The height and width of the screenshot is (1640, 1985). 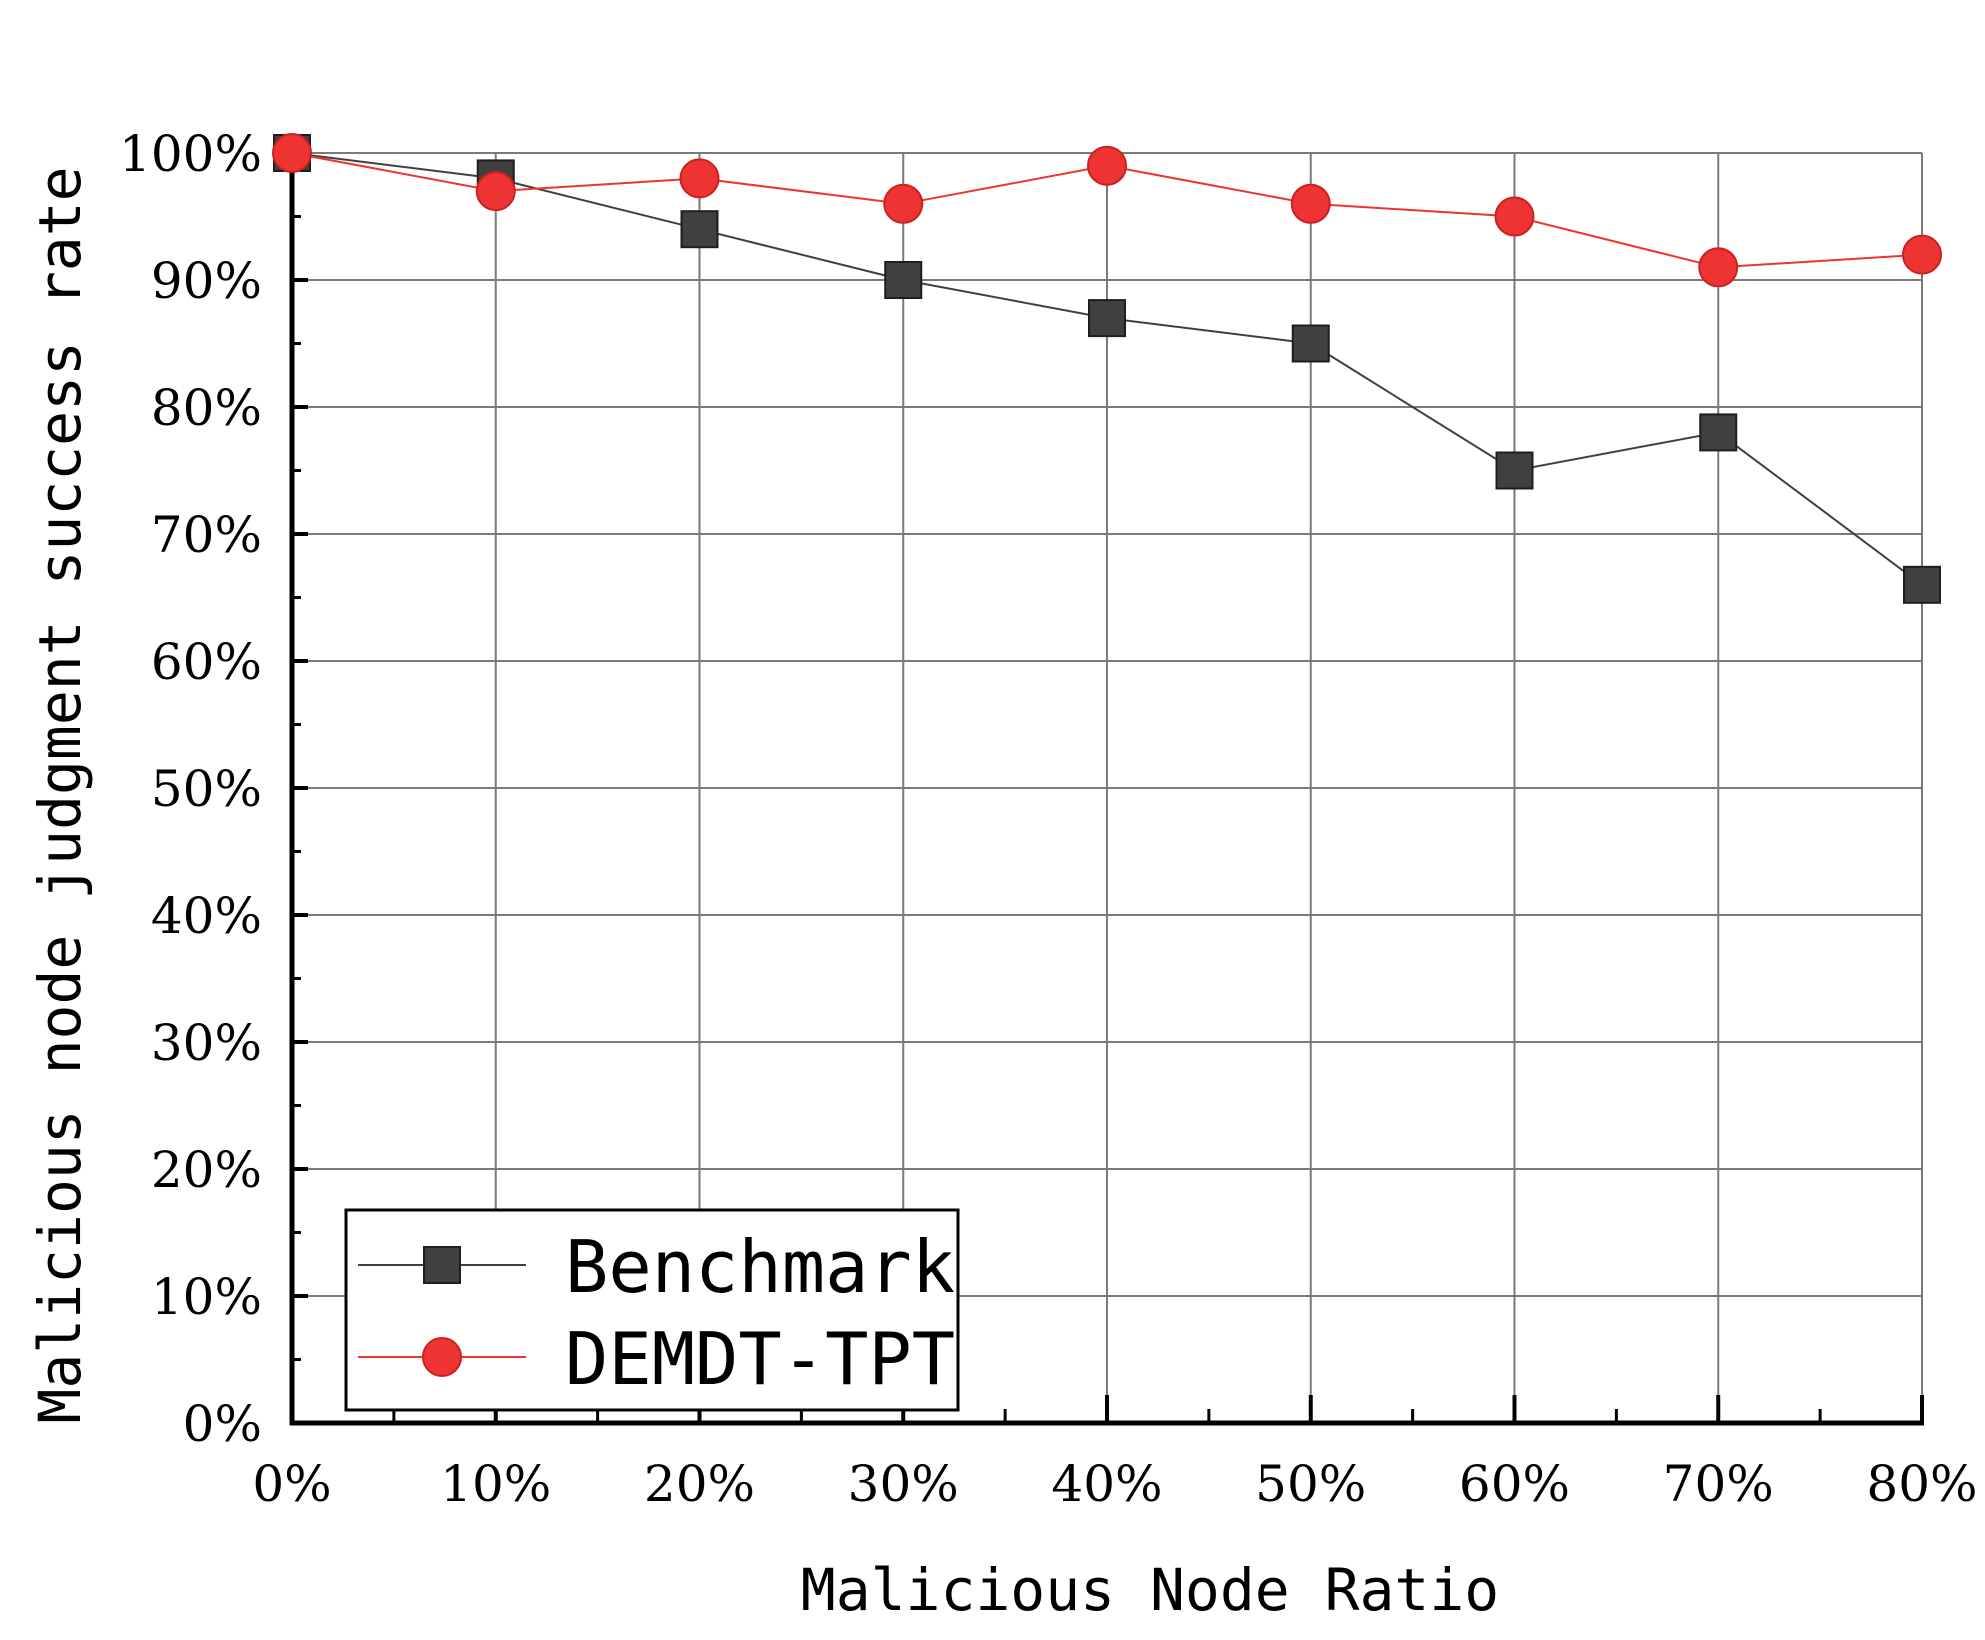 What do you see at coordinates (442, 1357) in the screenshot?
I see `legend-marker-demdt-tpt` at bounding box center [442, 1357].